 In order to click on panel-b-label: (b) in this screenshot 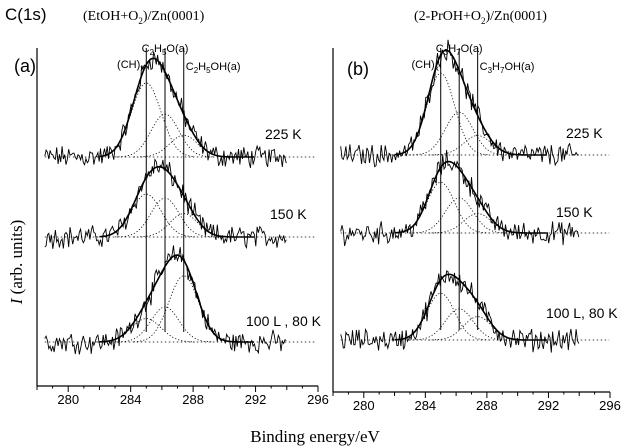, I will do `click(358, 69)`.